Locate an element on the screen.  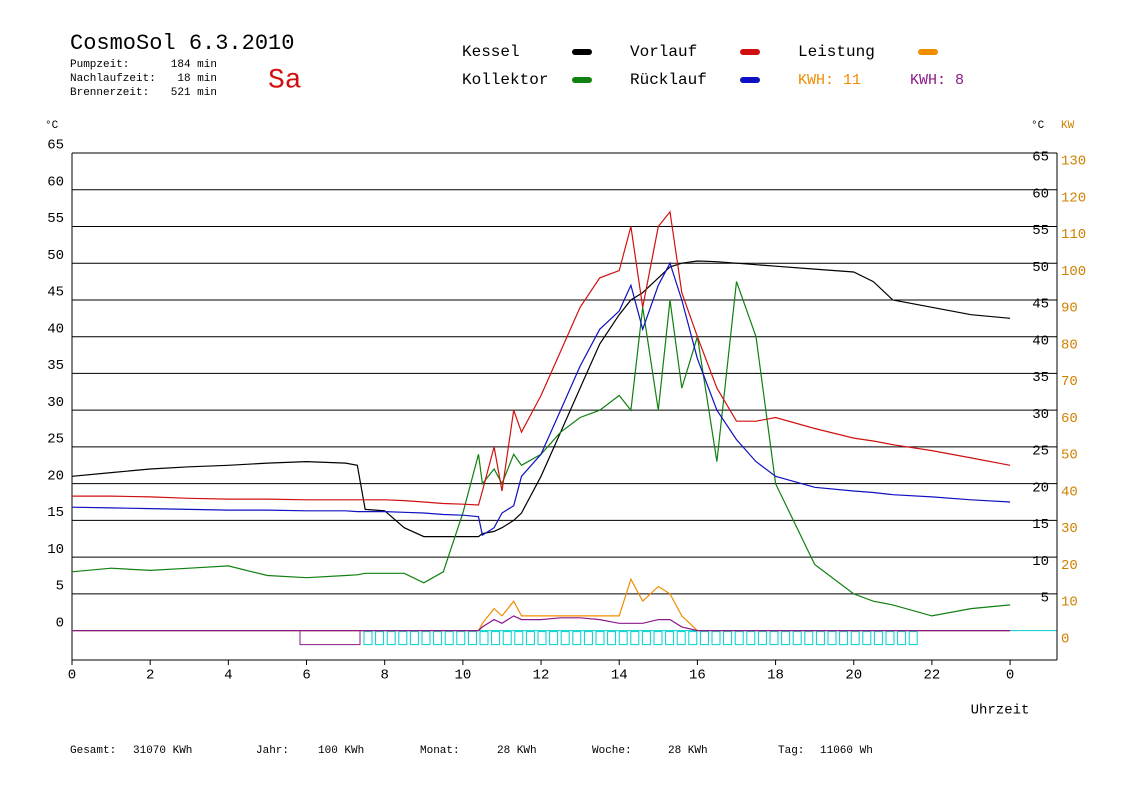
y-tick-label: 40 is located at coordinates (55, 329).